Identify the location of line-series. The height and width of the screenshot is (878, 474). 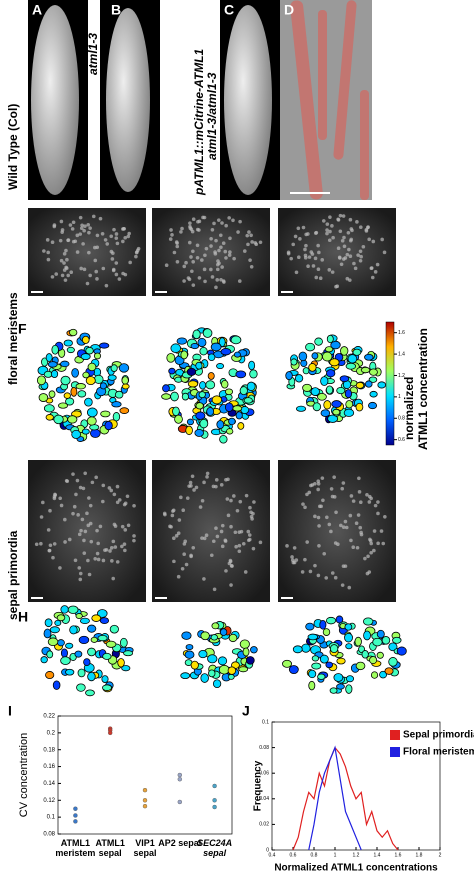
(345, 798).